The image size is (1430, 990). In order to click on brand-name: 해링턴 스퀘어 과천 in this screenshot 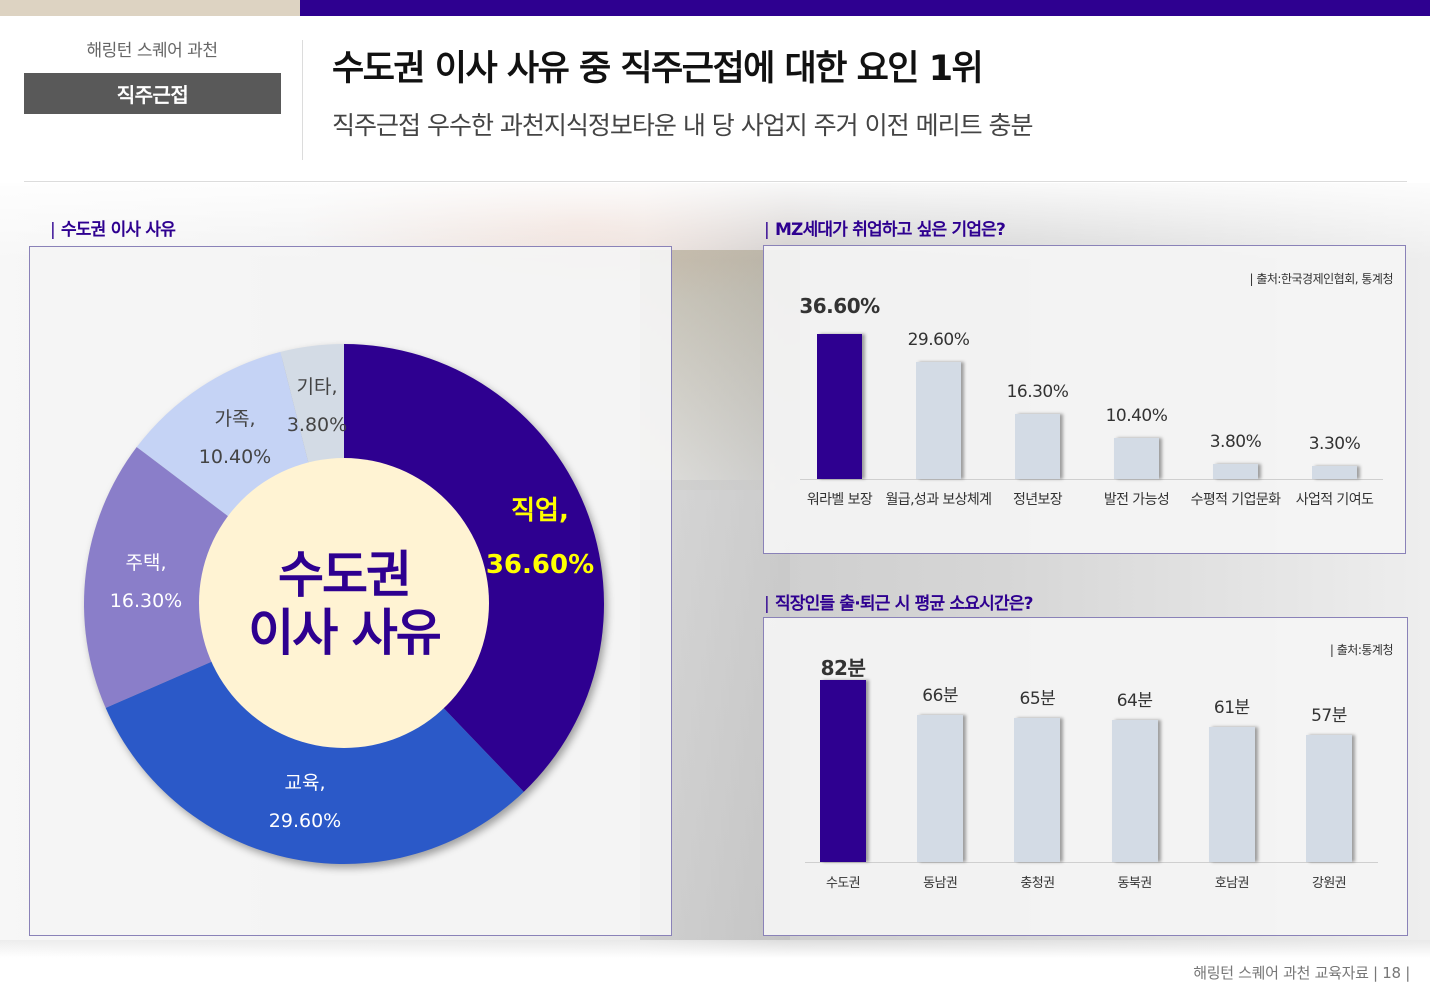, I will do `click(152, 51)`.